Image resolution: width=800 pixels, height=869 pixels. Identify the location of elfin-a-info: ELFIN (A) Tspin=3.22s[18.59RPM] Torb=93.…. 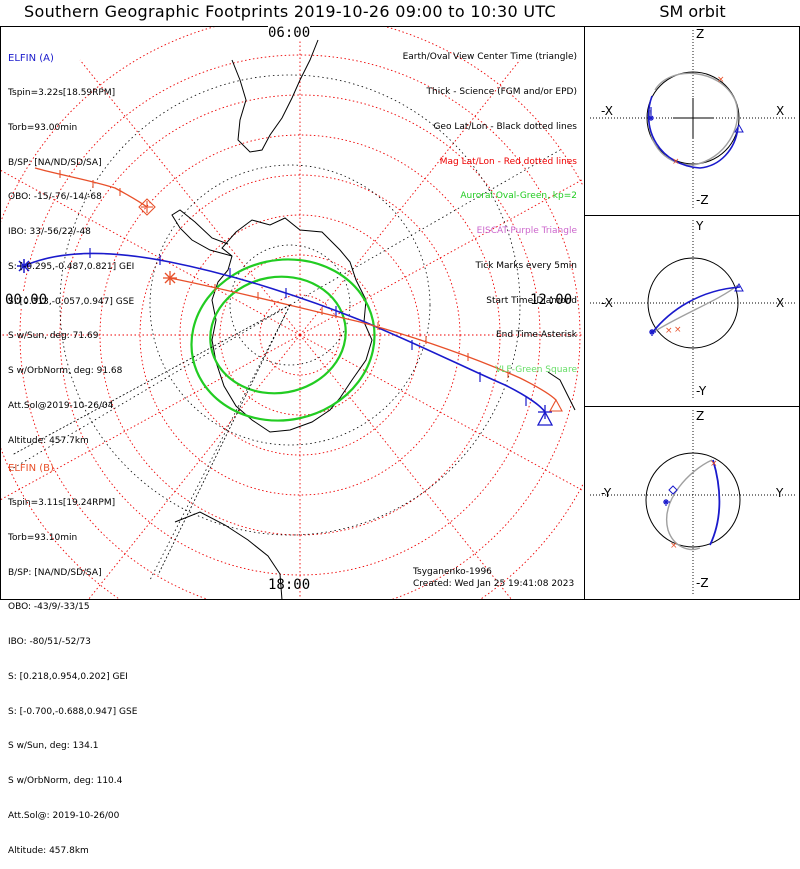
(71, 244).